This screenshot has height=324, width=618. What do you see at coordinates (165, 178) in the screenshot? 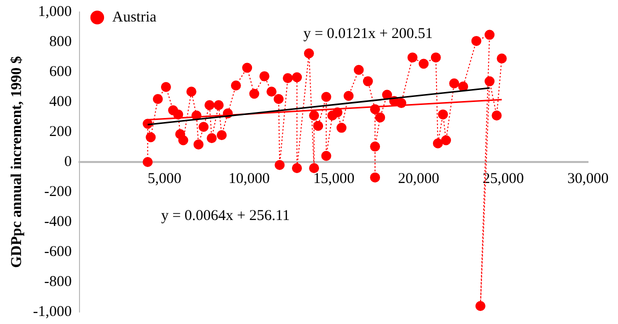
I see `x-tick-label: 5,000` at bounding box center [165, 178].